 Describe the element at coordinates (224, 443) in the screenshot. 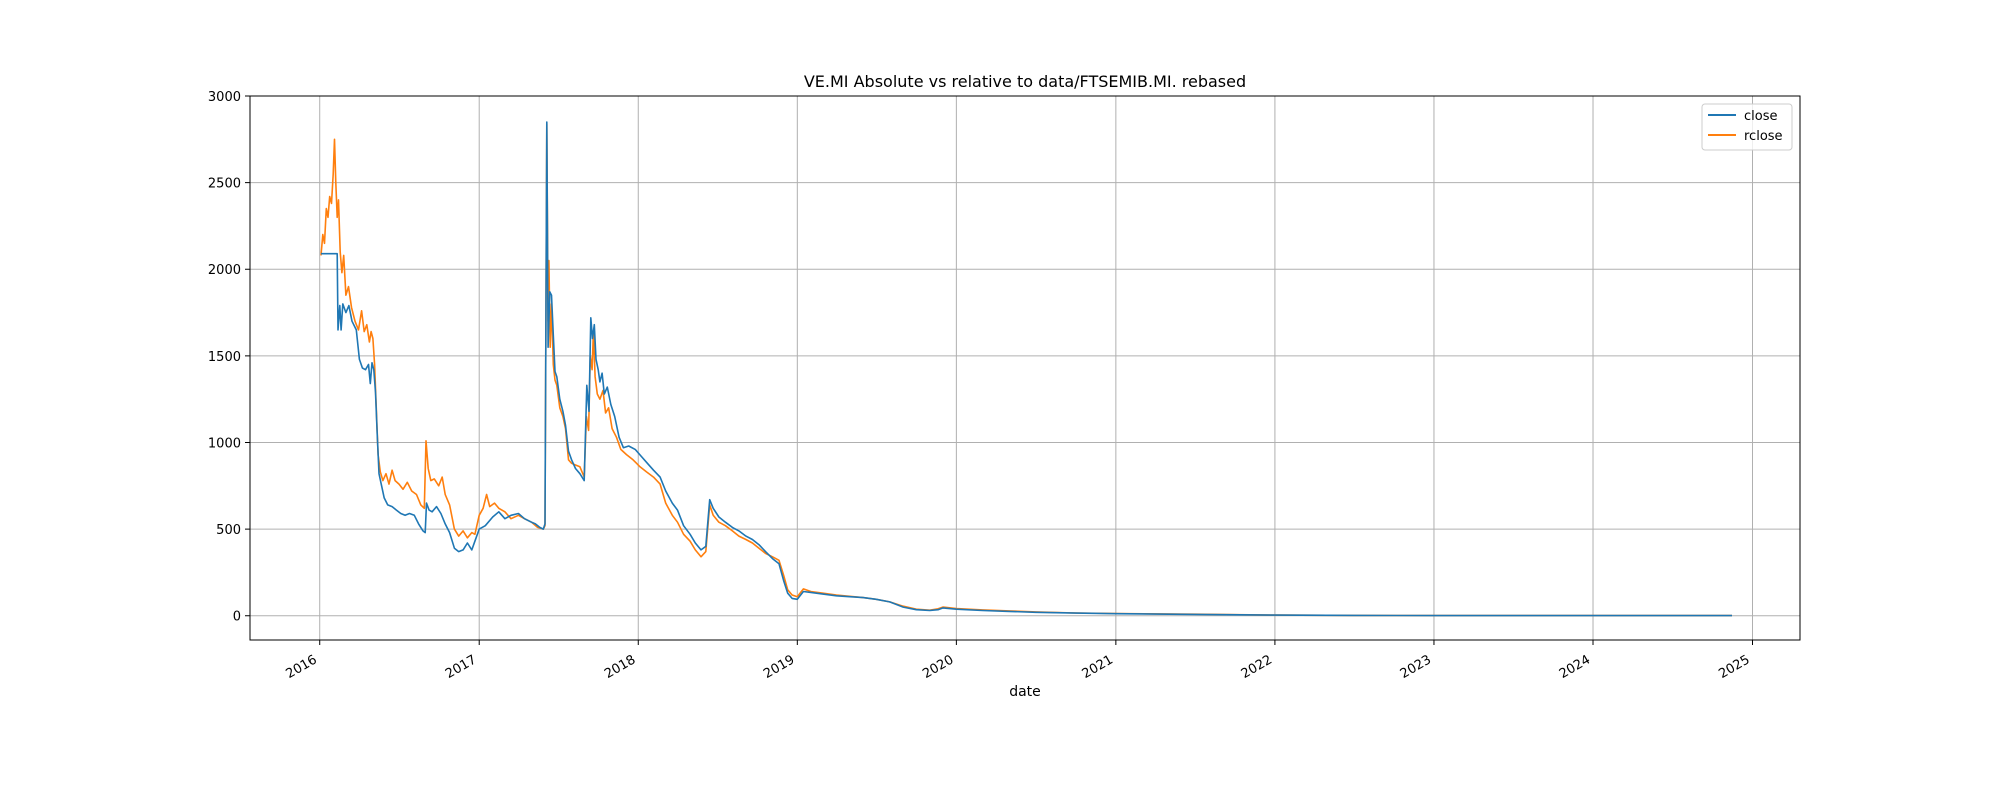

I see `y-tick-label: 1000` at that location.